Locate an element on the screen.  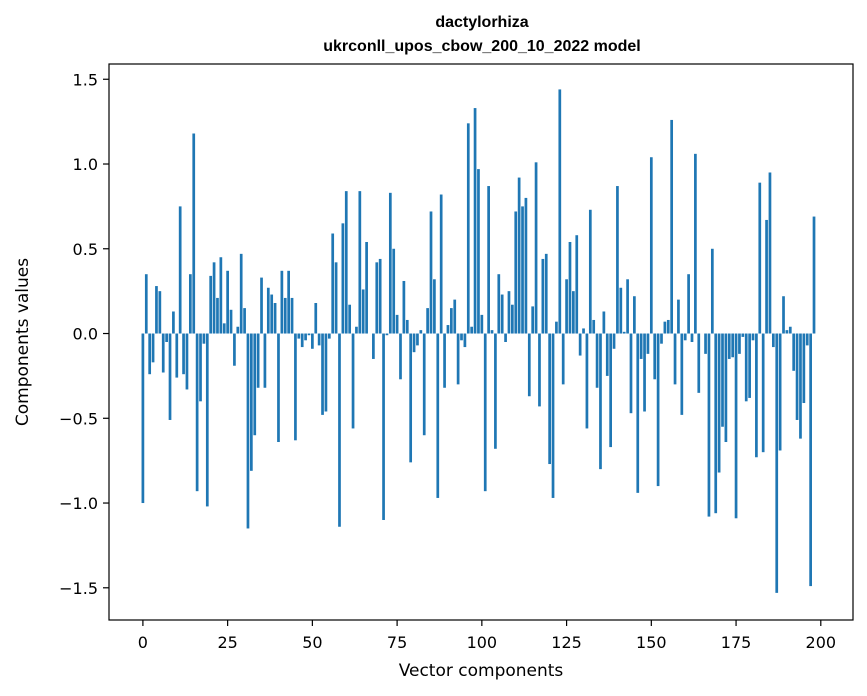
x-tick-label: 25 is located at coordinates (227, 642).